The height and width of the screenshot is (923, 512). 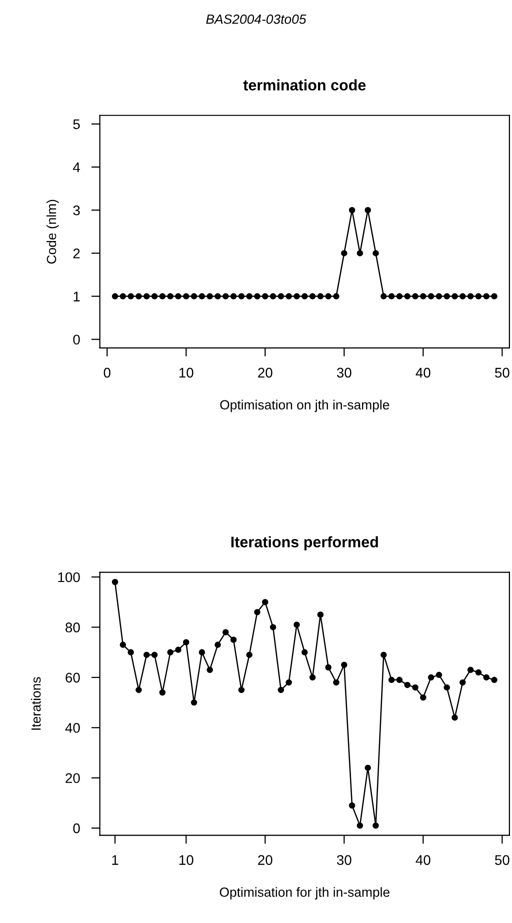 What do you see at coordinates (107, 373) in the screenshot?
I see `x-tick-label: 0` at bounding box center [107, 373].